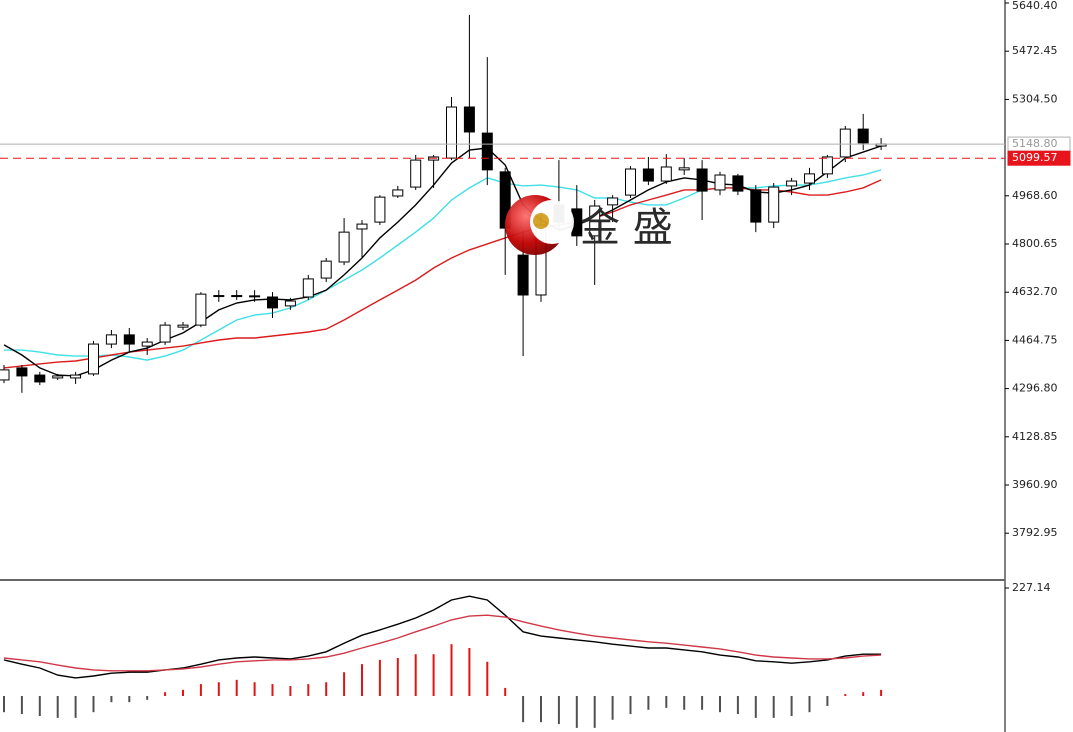  I want to click on y-tick-label: 227.14, so click(1031, 587).